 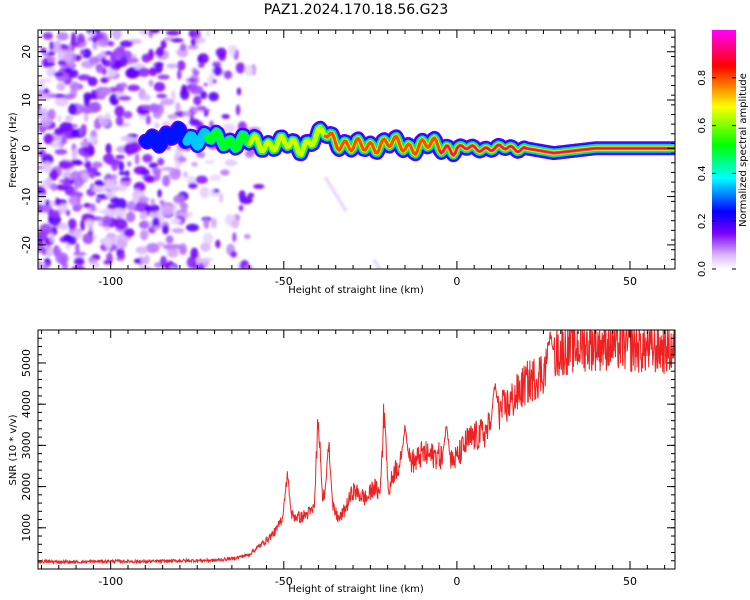 What do you see at coordinates (26, 197) in the screenshot?
I see `spectrogram-ytick-label: -10` at bounding box center [26, 197].